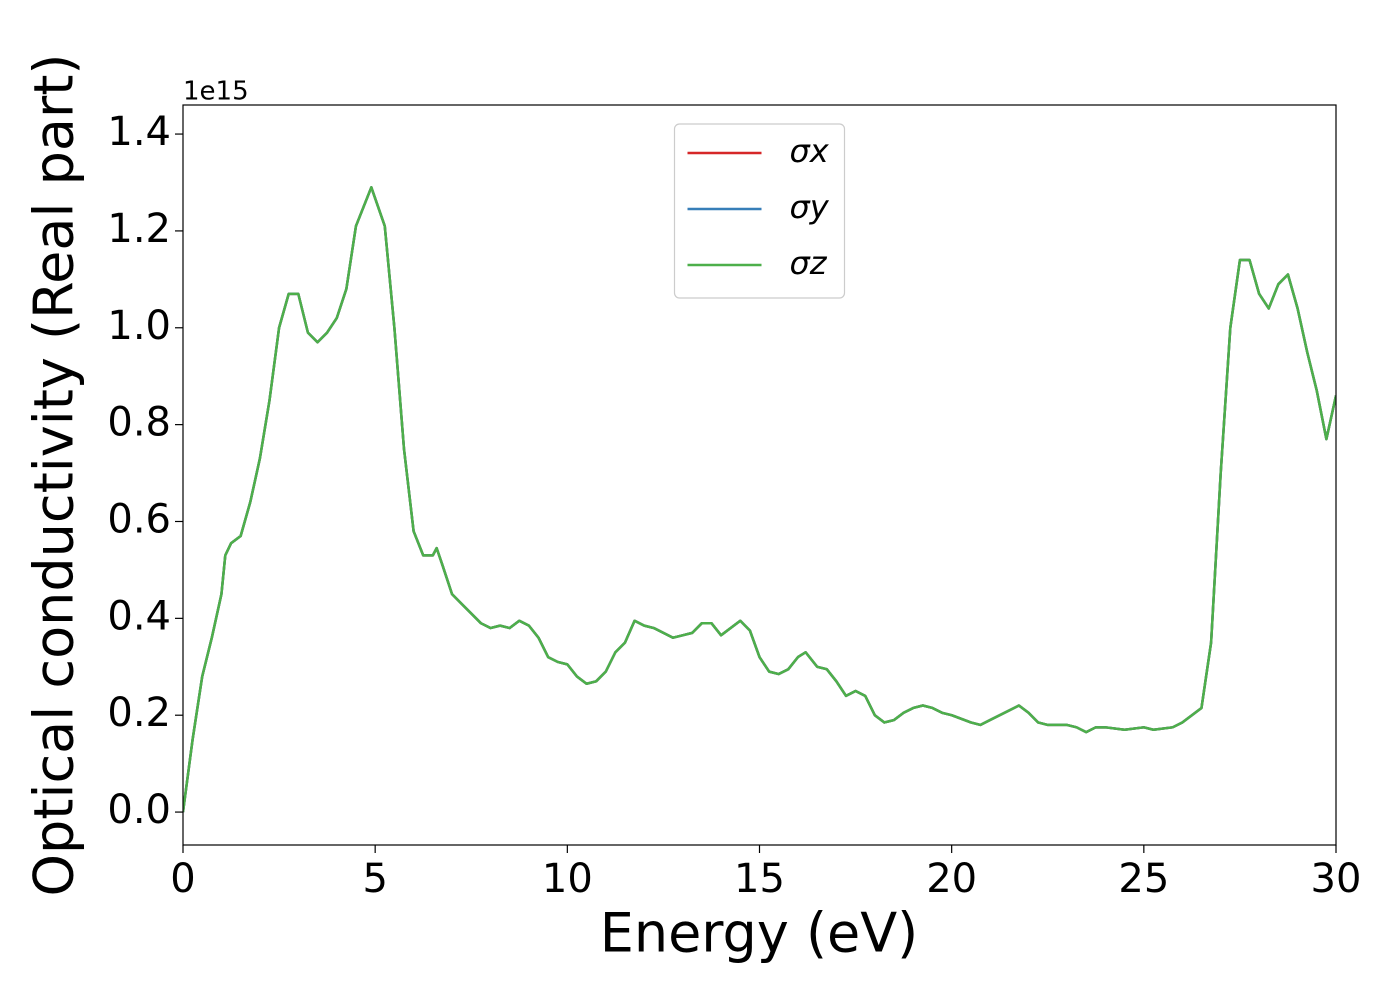 The image size is (1400, 1000). What do you see at coordinates (139, 713) in the screenshot?
I see `y-tick-label: 0.2` at bounding box center [139, 713].